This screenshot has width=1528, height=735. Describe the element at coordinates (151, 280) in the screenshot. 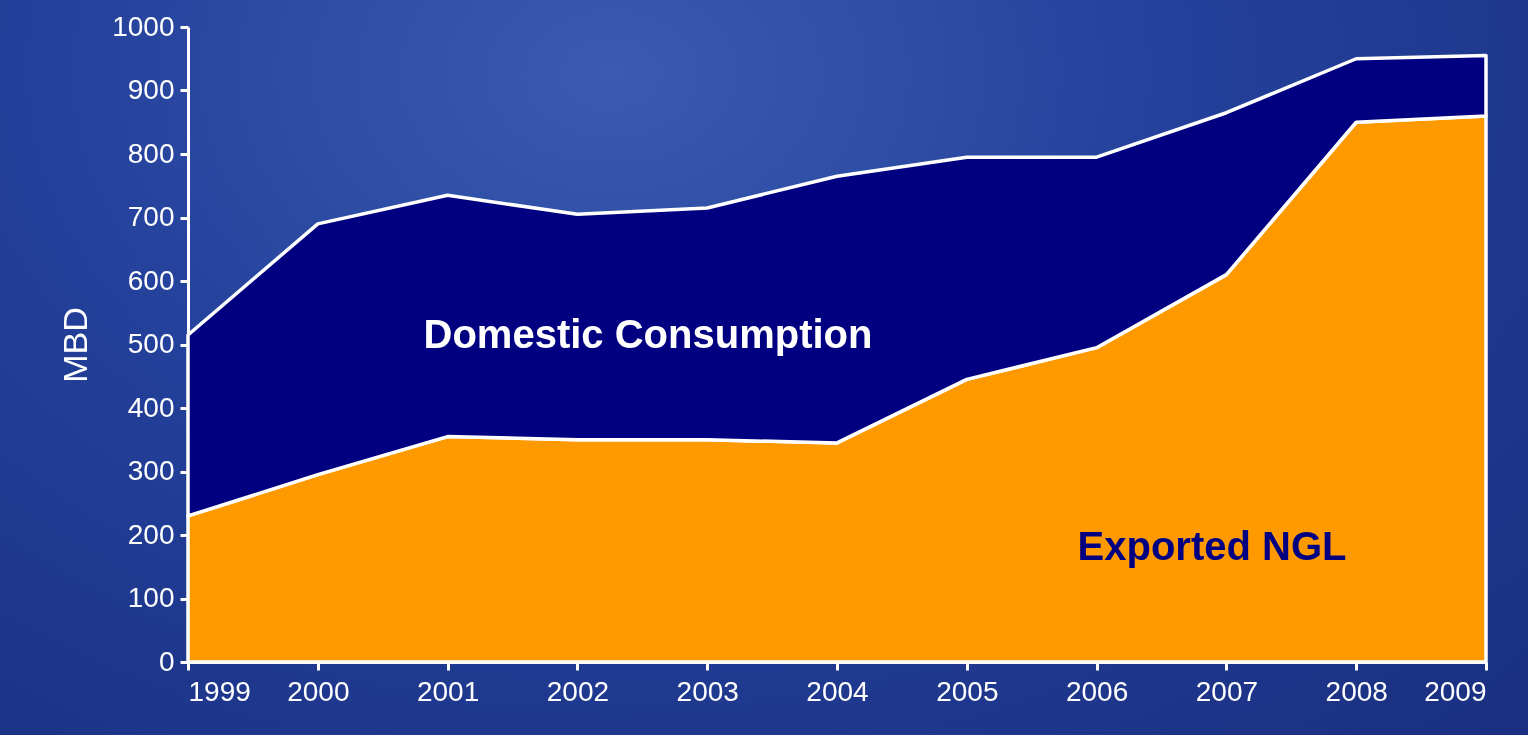

I see `y-tick-label: 600` at that location.